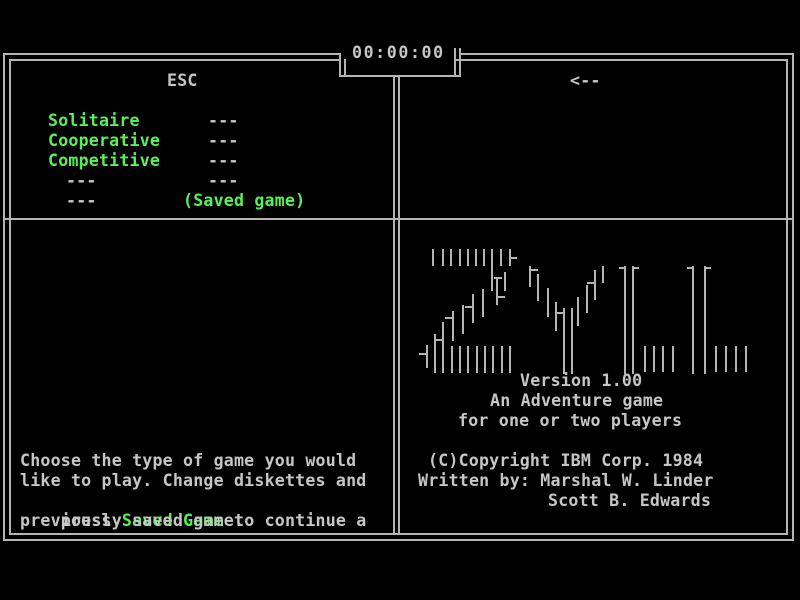 This screenshot has width=800, height=600. I want to click on border-outer-left, so click(4, 297).